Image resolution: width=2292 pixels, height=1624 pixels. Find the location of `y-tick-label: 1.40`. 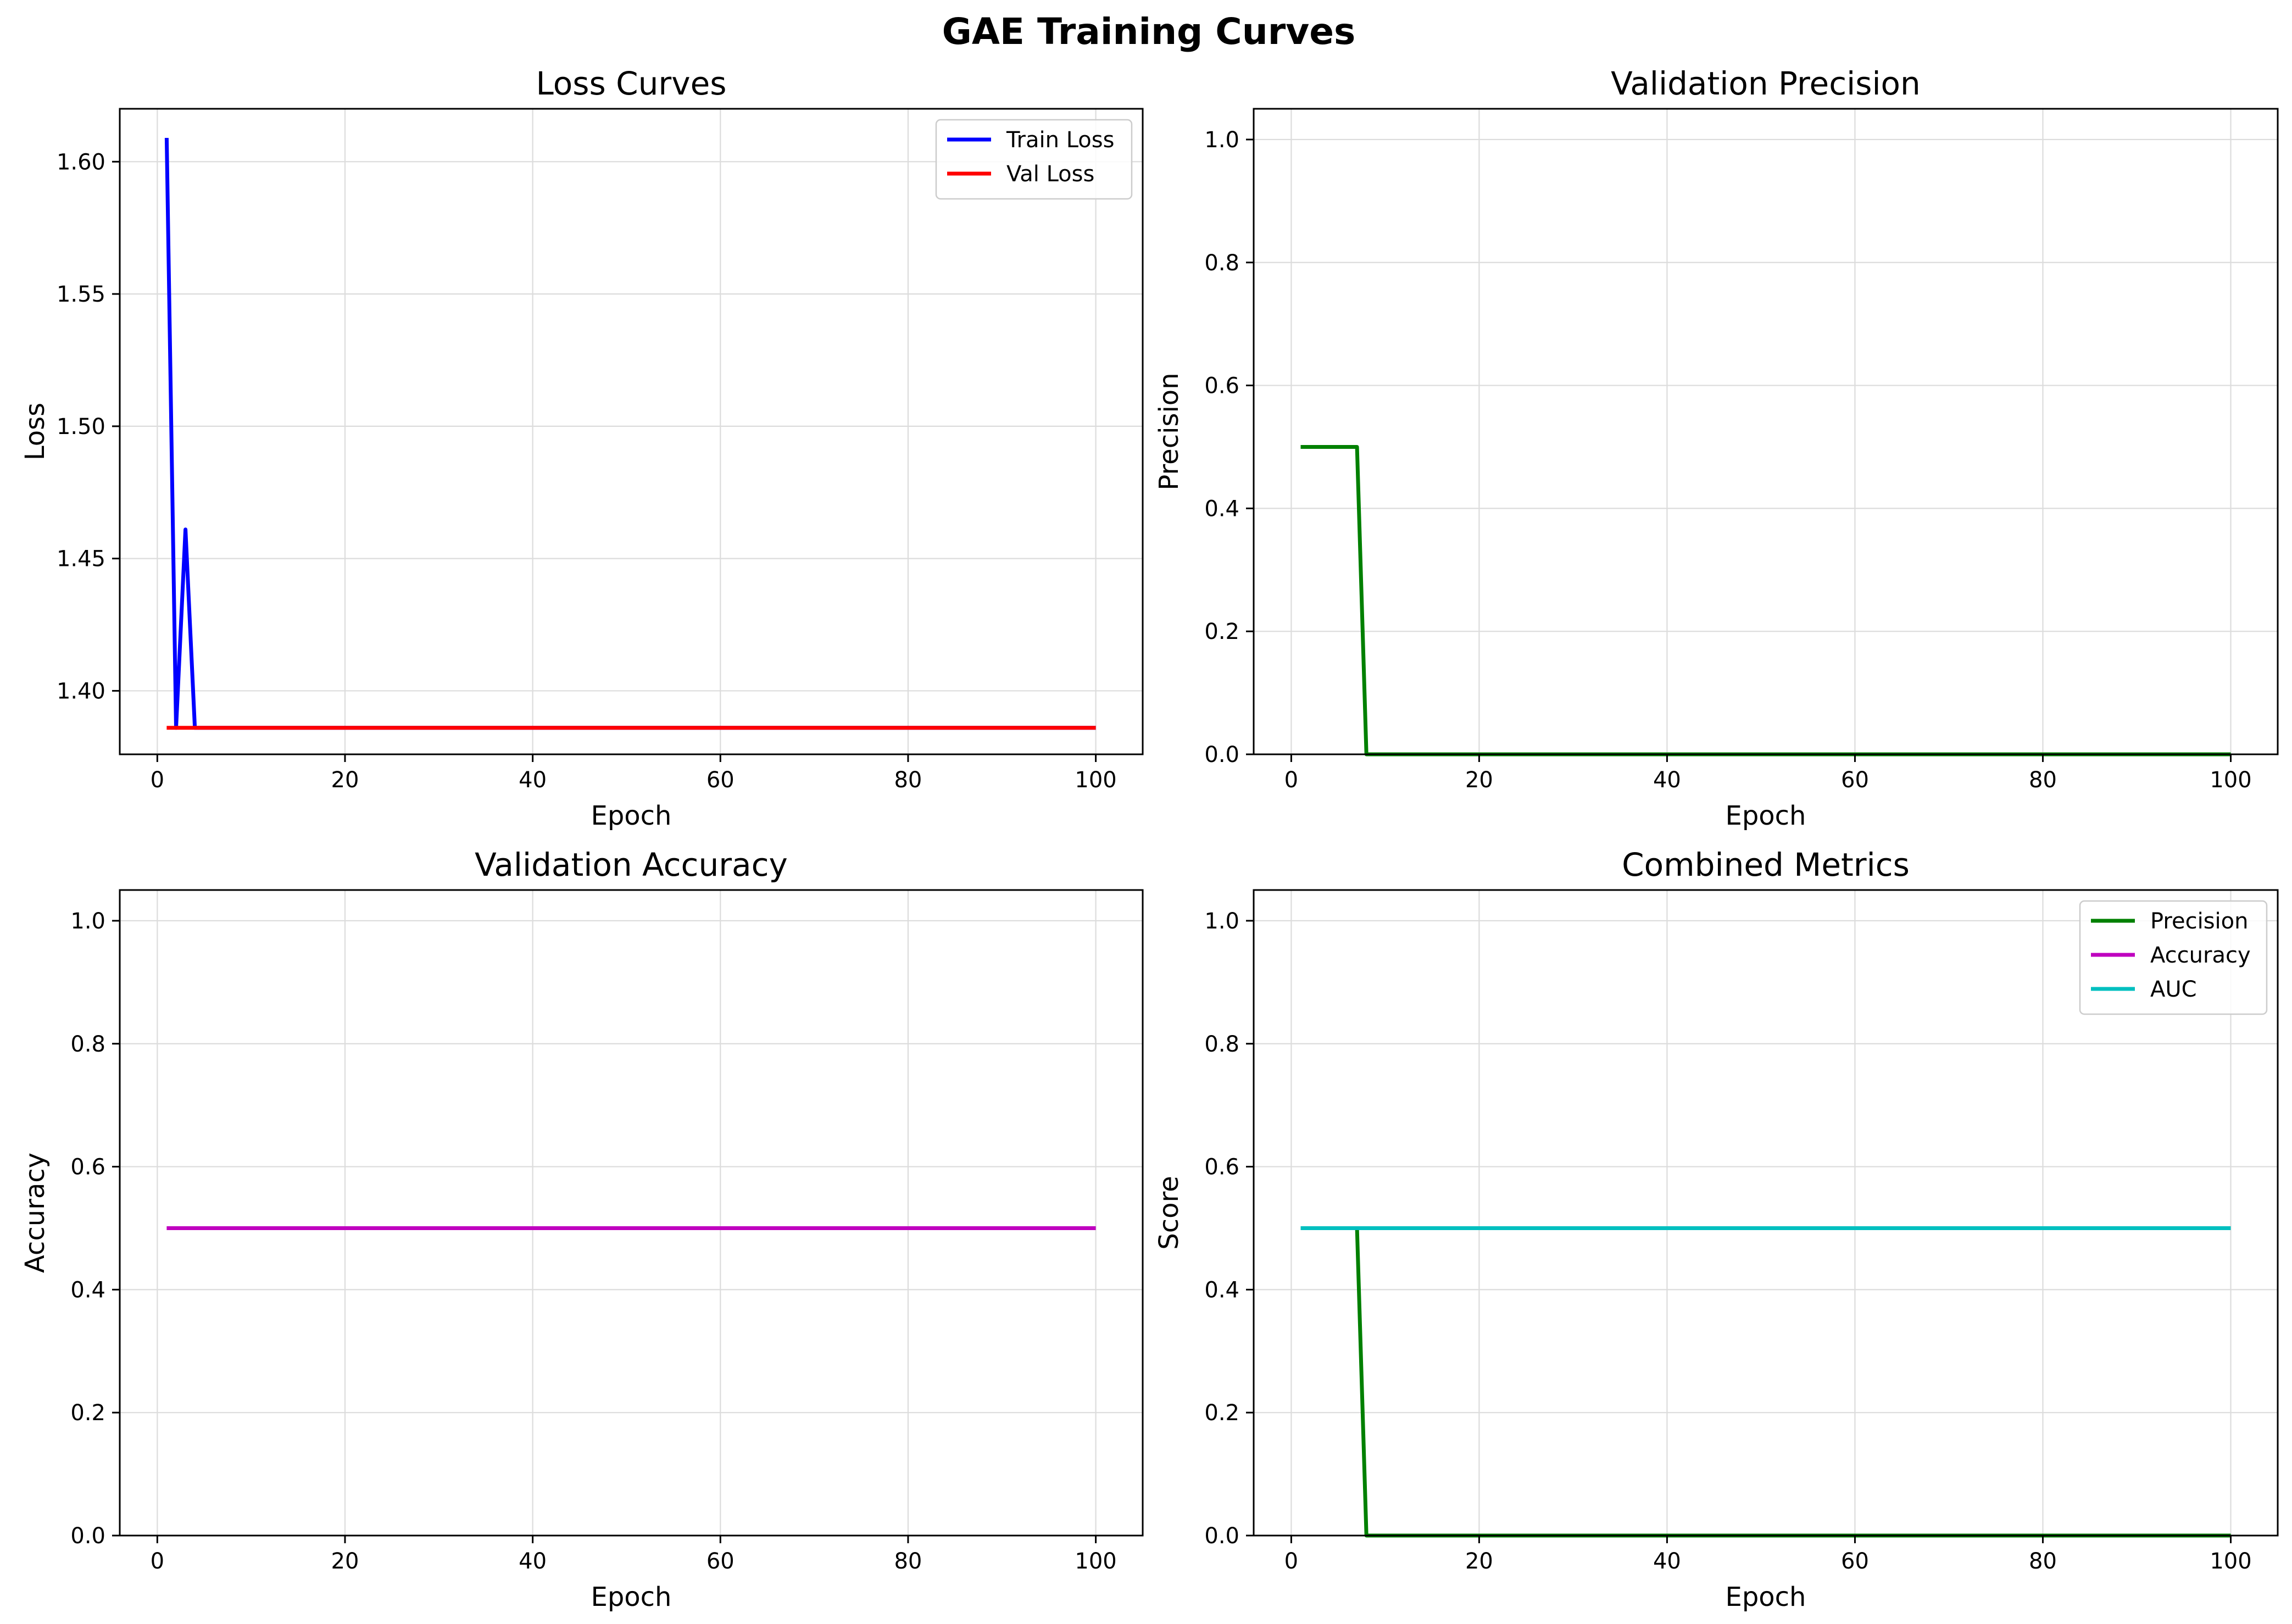

y-tick-label: 1.40 is located at coordinates (81, 691).